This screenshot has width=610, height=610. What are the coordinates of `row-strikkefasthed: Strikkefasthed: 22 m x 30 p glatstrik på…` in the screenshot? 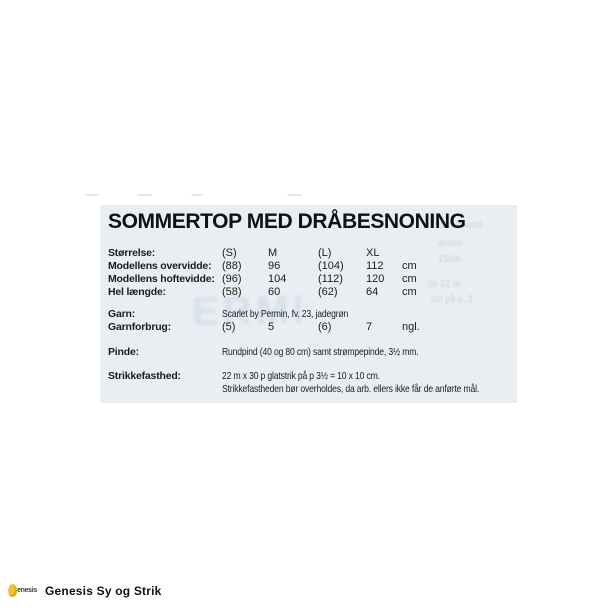 It's located at (261, 376).